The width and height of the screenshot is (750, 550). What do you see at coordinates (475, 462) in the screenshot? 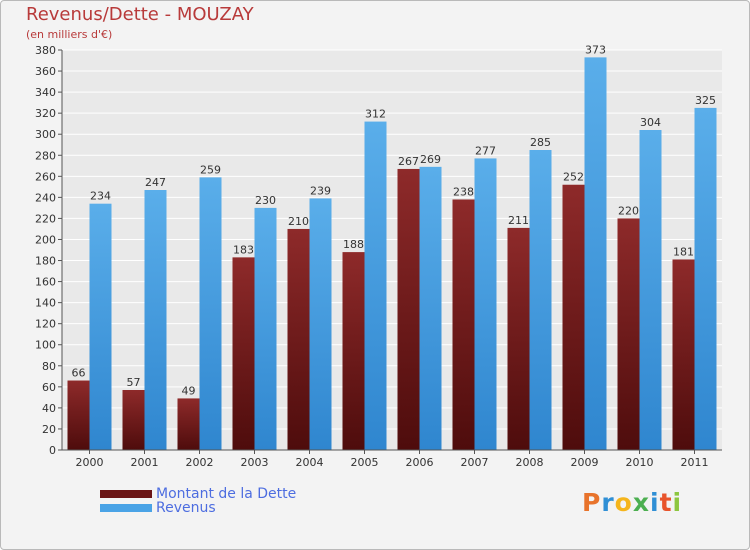
I see `x-tick-label: 2007` at bounding box center [475, 462].